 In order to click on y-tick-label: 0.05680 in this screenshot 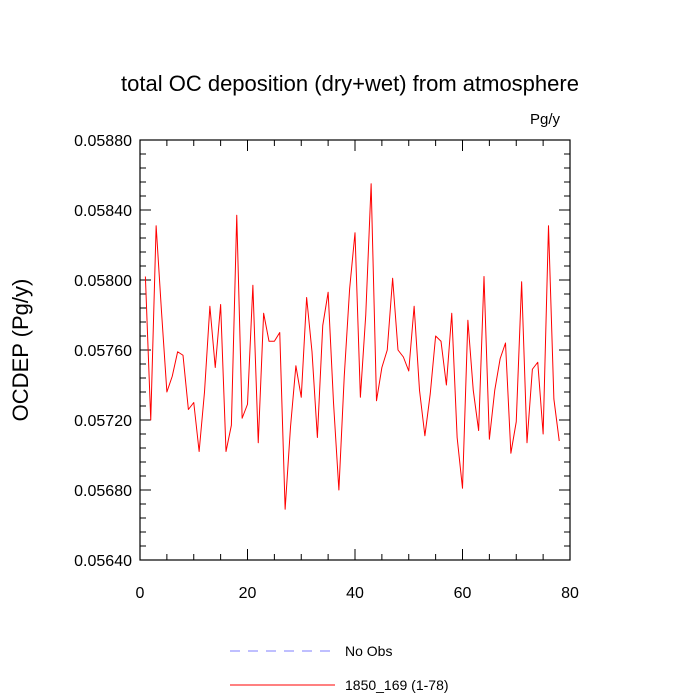, I will do `click(103, 491)`.